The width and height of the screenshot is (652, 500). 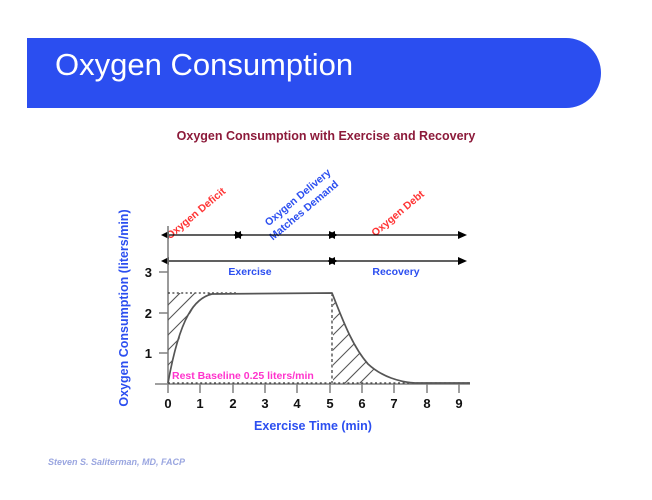 I want to click on span-label-recovery: Recovery, so click(x=395, y=272).